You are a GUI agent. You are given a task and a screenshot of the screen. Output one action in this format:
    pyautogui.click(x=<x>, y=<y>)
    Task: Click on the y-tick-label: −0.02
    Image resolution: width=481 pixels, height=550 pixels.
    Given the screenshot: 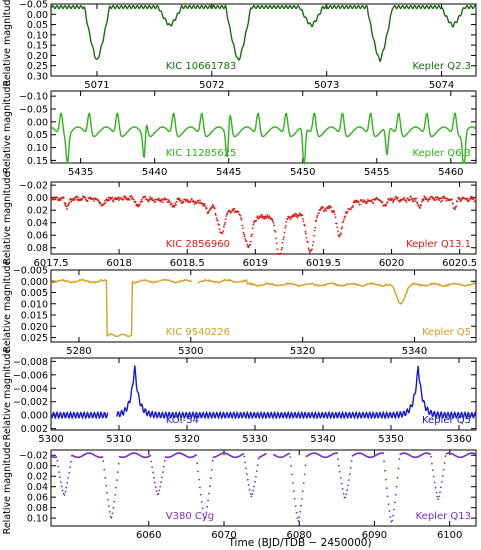 What is the action you would take?
    pyautogui.click(x=33, y=186)
    